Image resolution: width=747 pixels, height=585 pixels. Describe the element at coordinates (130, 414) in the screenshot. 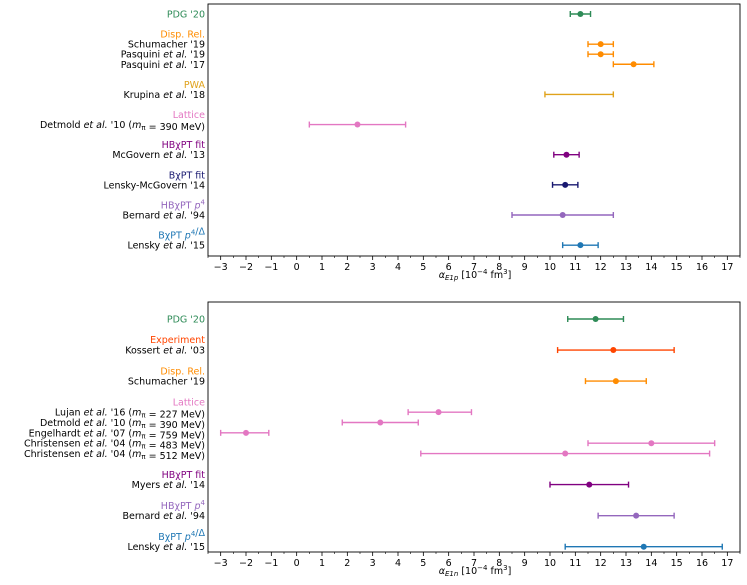

I see `entry-label: Lujan et al. '16 (mπ = 227 MeV)` at that location.